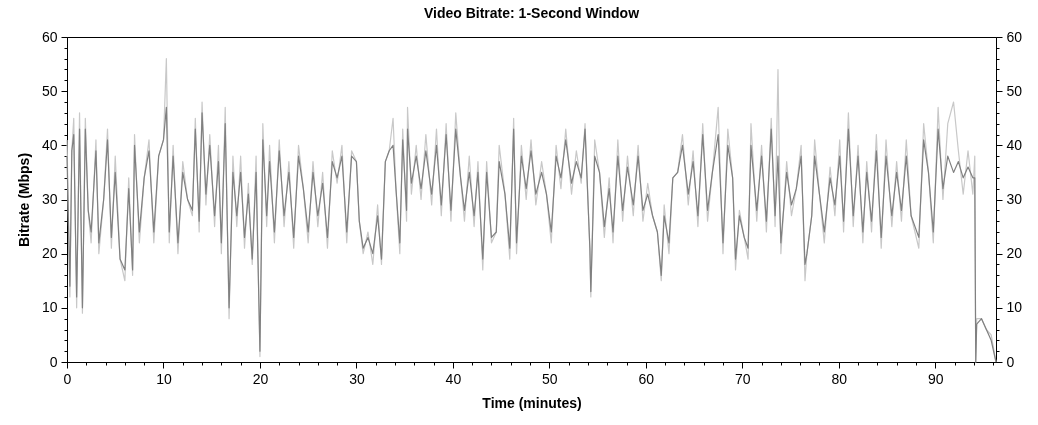  What do you see at coordinates (453, 378) in the screenshot?
I see `x-tick-label: 40` at bounding box center [453, 378].